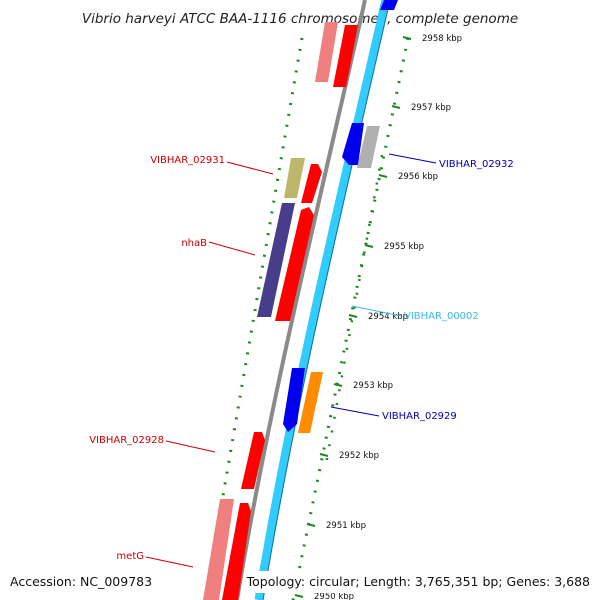 The height and width of the screenshot is (600, 600). I want to click on gene-vibhar-02932-blue, so click(353, 144).